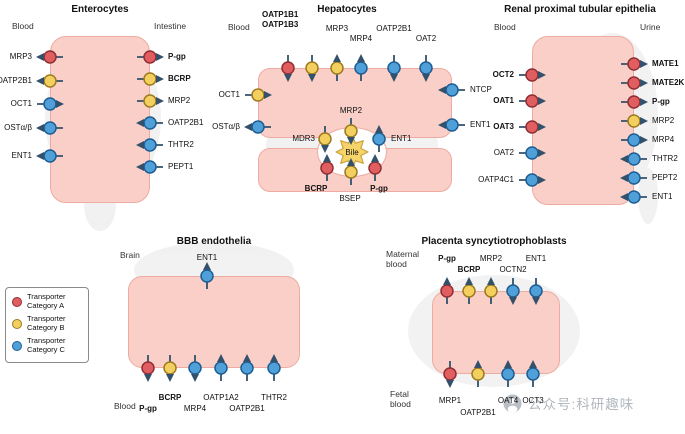 The image size is (685, 434). I want to click on transporter-dot-oat2, so click(426, 68).